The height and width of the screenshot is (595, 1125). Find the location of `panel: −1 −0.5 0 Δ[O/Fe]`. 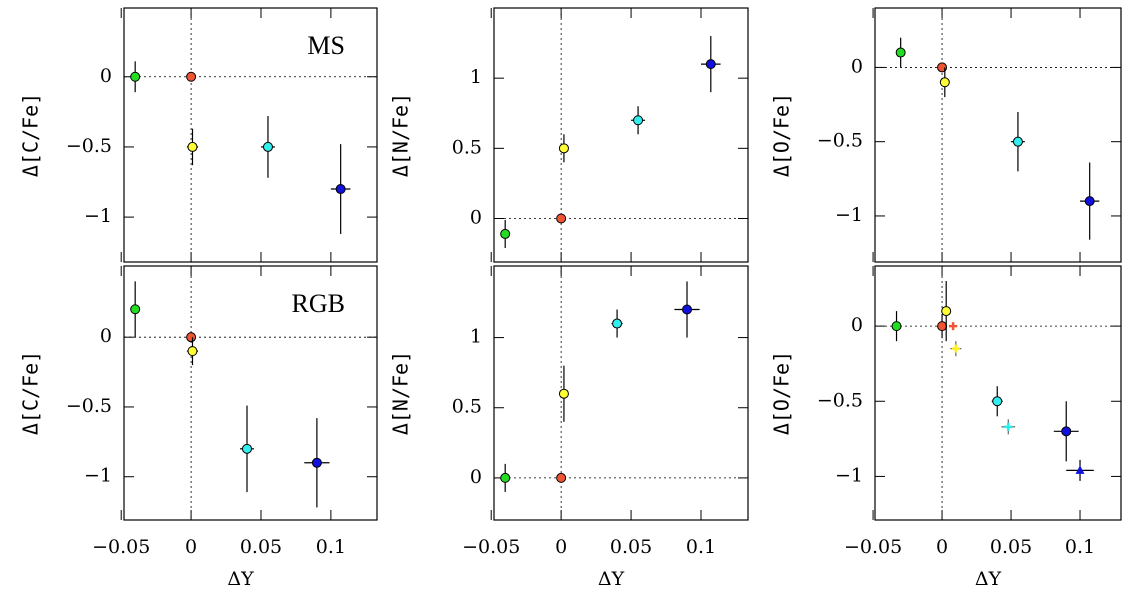

panel: −1 −0.5 0 Δ[O/Fe] is located at coordinates (946, 135).